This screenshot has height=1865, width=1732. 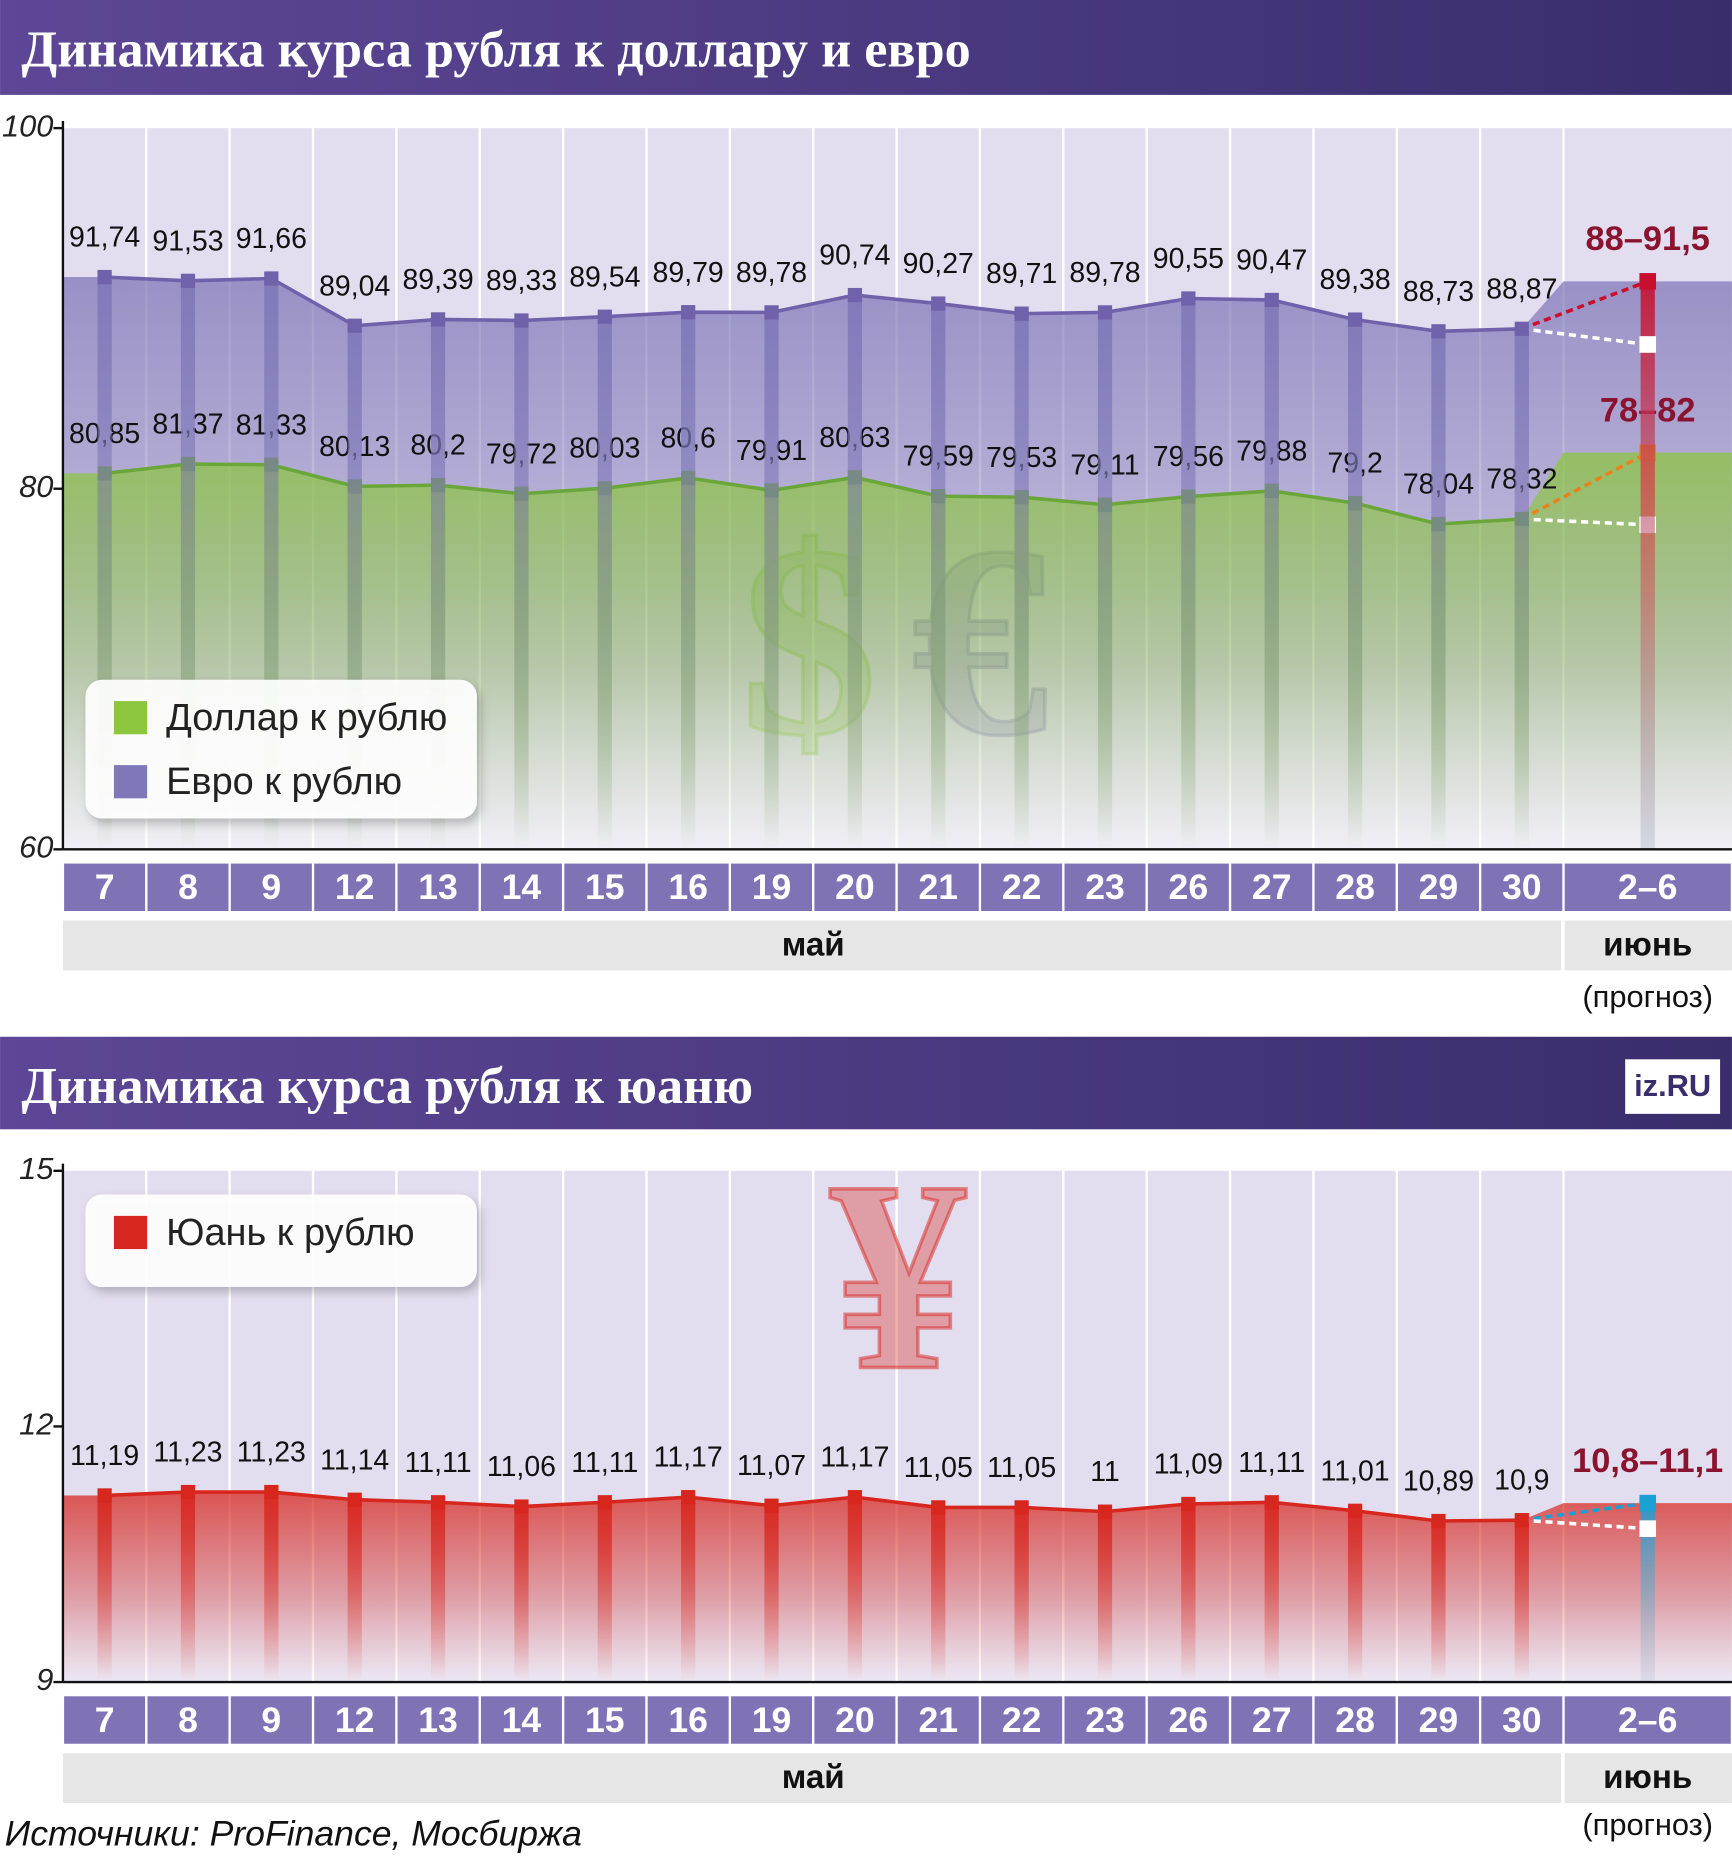 What do you see at coordinates (1188, 1465) in the screenshot?
I see `value-label: 11,09` at bounding box center [1188, 1465].